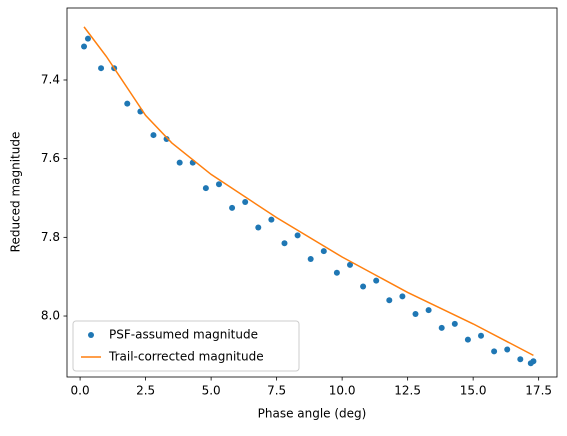 The image size is (567, 436). Describe the element at coordinates (211, 391) in the screenshot. I see `x-tick-label: 5.0` at that location.